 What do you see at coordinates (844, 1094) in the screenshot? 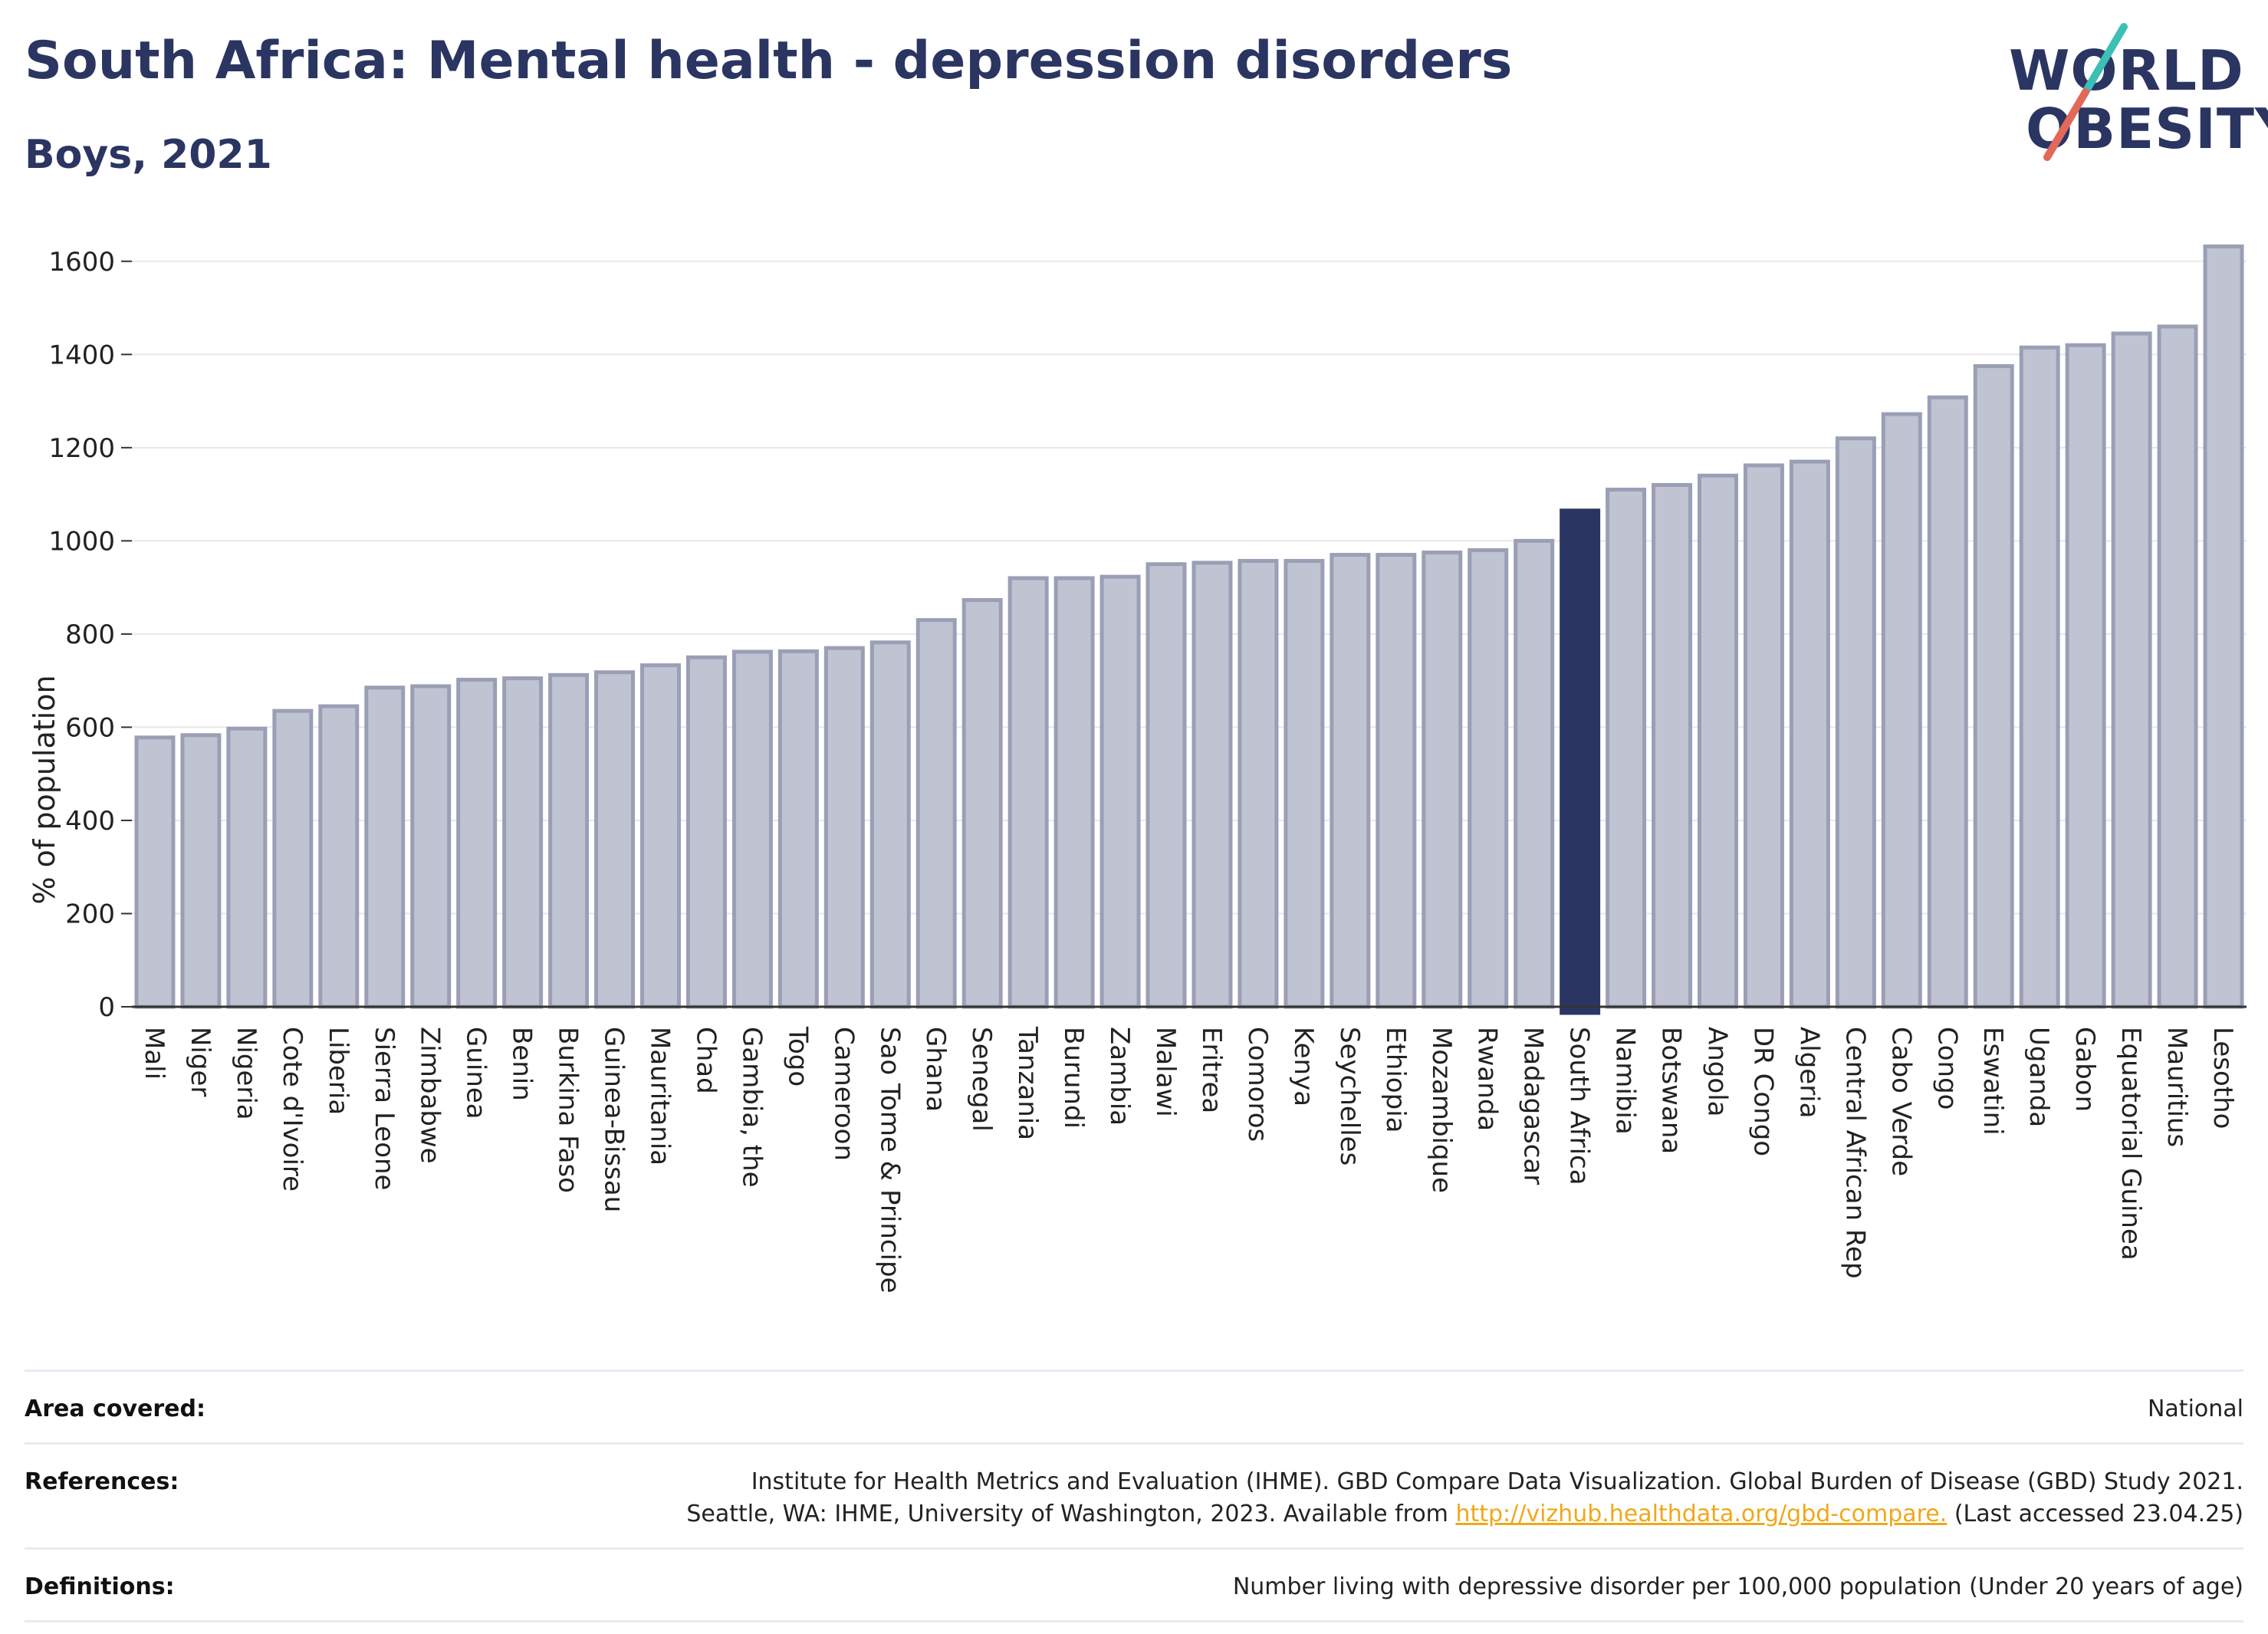
I see `x-tick-label: Cameroon` at bounding box center [844, 1094].